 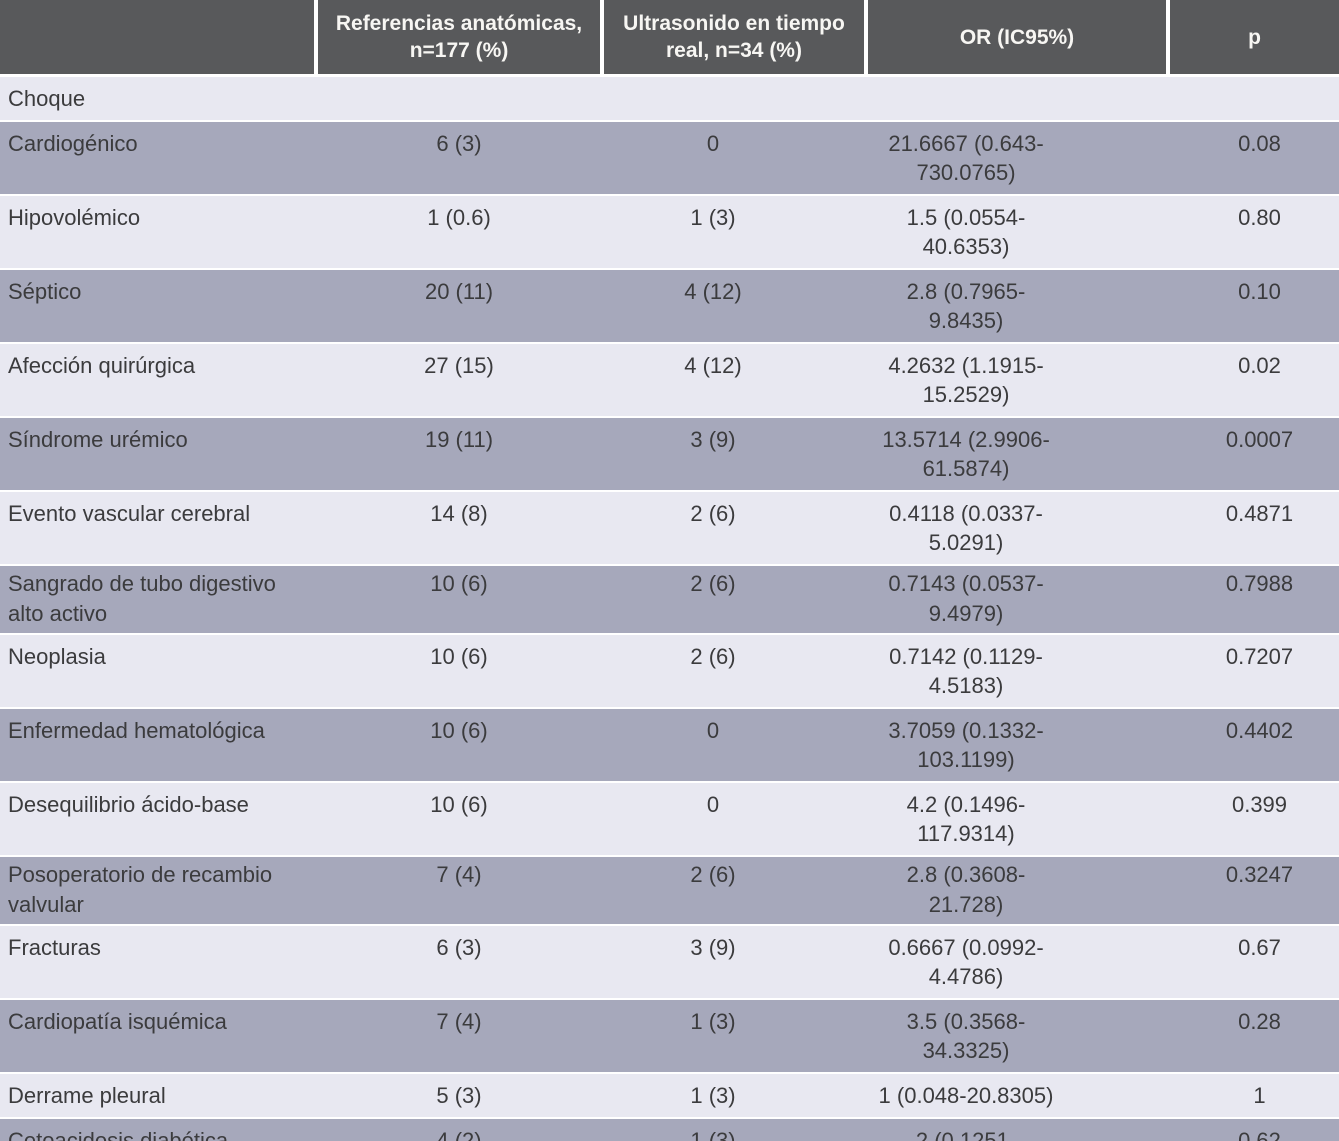 What do you see at coordinates (1017, 1096) in the screenshot?
I see `or-value-cell: 1 (0.048-20.8305)` at bounding box center [1017, 1096].